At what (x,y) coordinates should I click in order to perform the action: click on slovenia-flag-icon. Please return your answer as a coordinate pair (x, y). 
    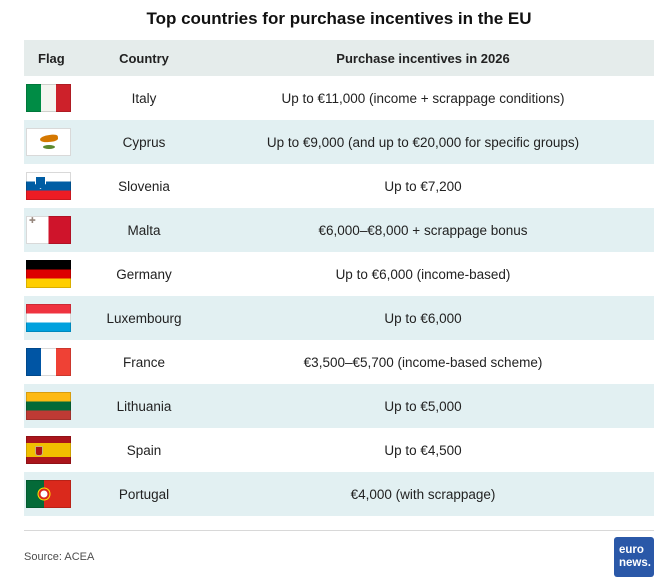
    Looking at the image, I should click on (48, 186).